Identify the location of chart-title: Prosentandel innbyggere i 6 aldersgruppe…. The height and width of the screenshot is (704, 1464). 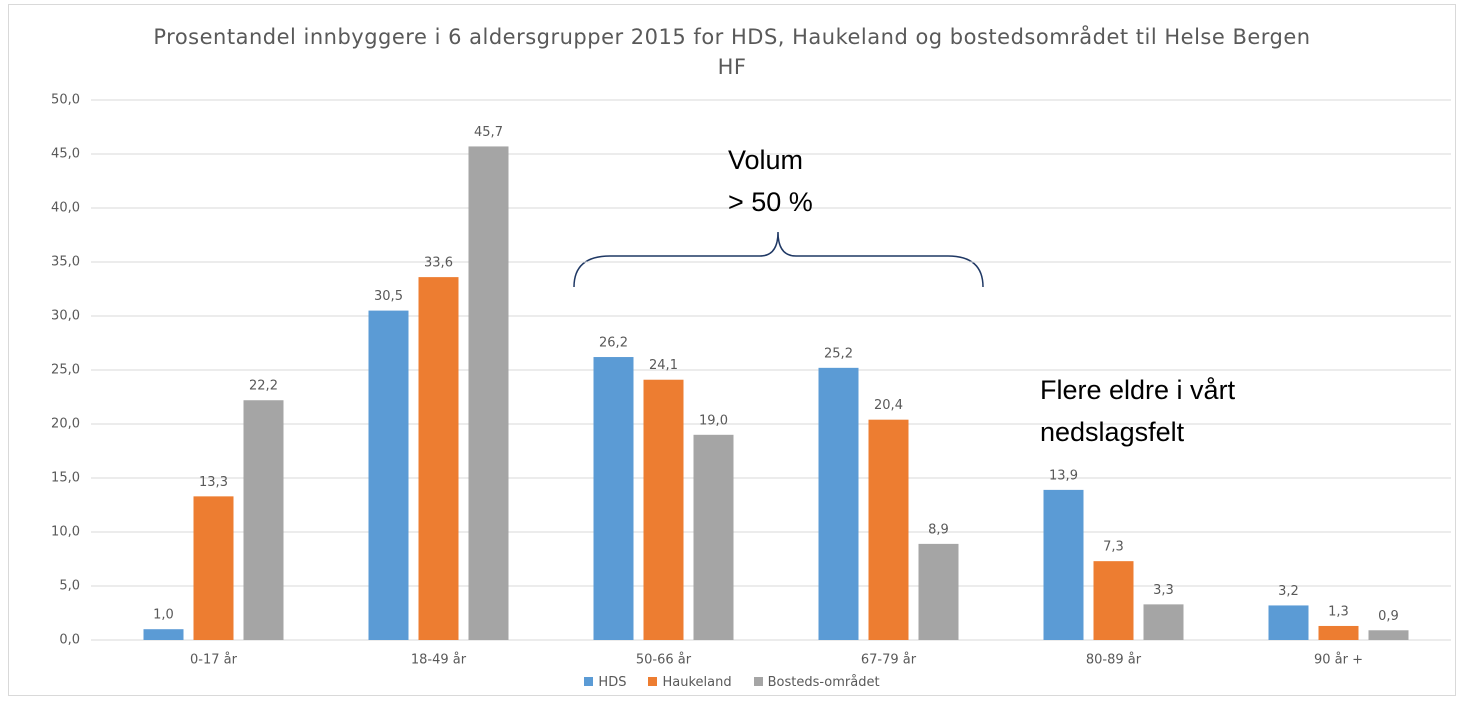
(732, 52).